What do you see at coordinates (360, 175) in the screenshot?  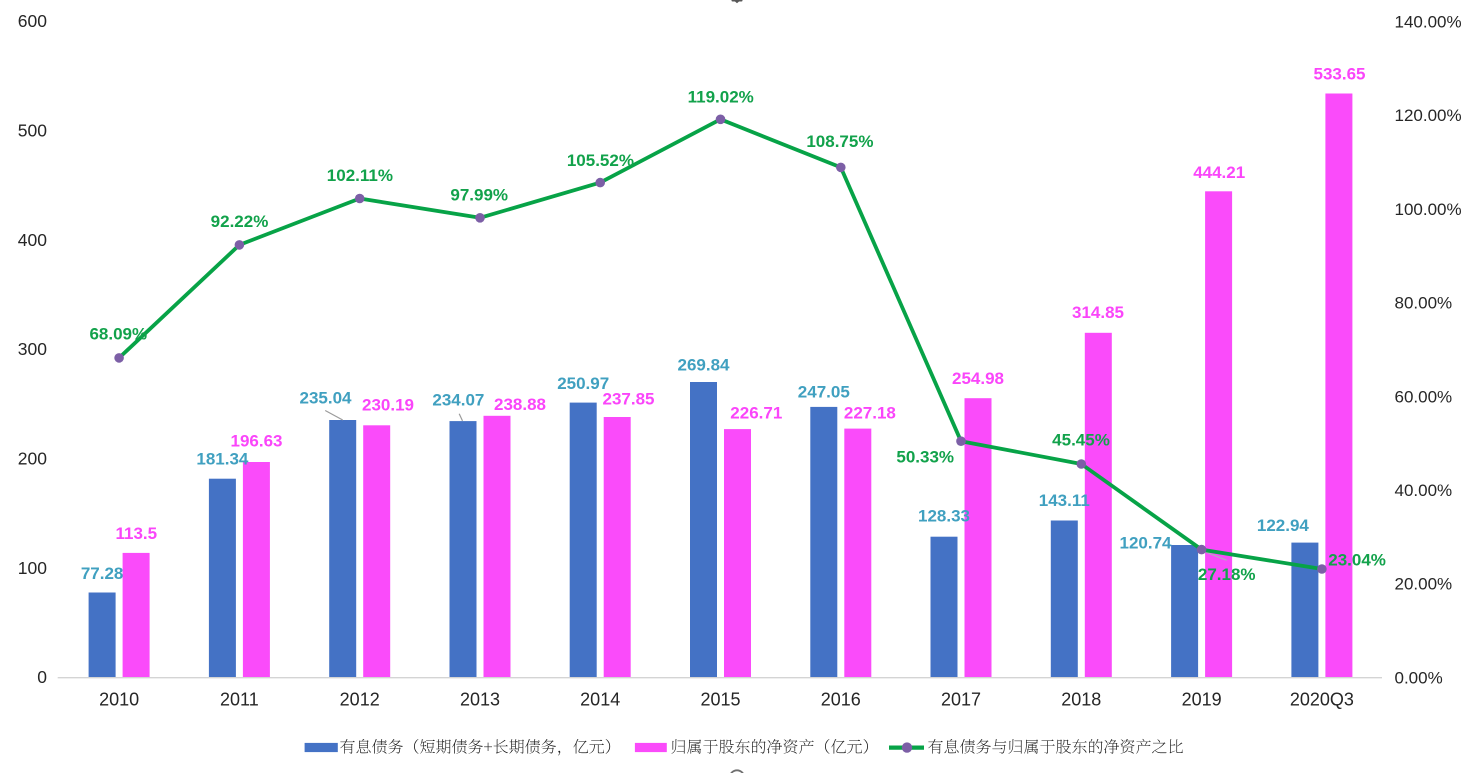 I see `svg-text: 102.11%` at bounding box center [360, 175].